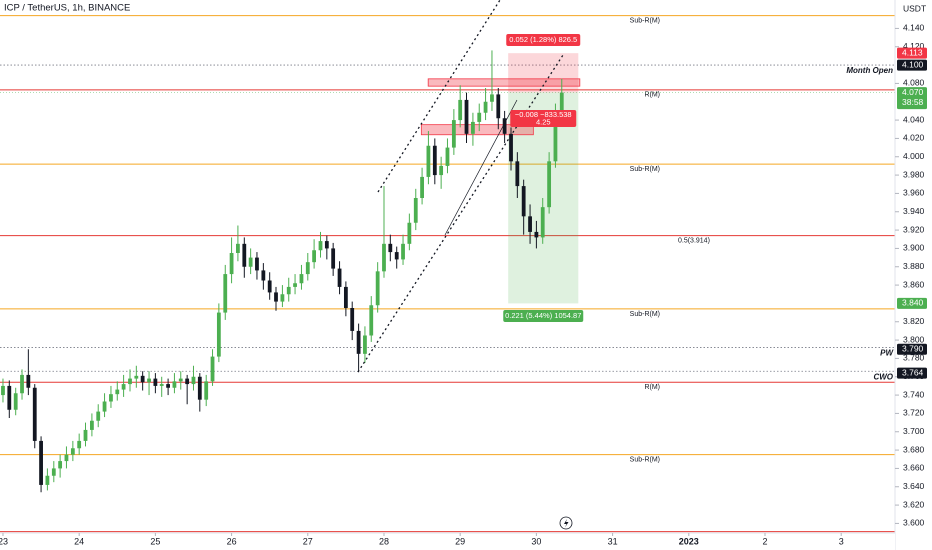 The image size is (932, 550). I want to click on y-tick-label: 3.920, so click(914, 229).